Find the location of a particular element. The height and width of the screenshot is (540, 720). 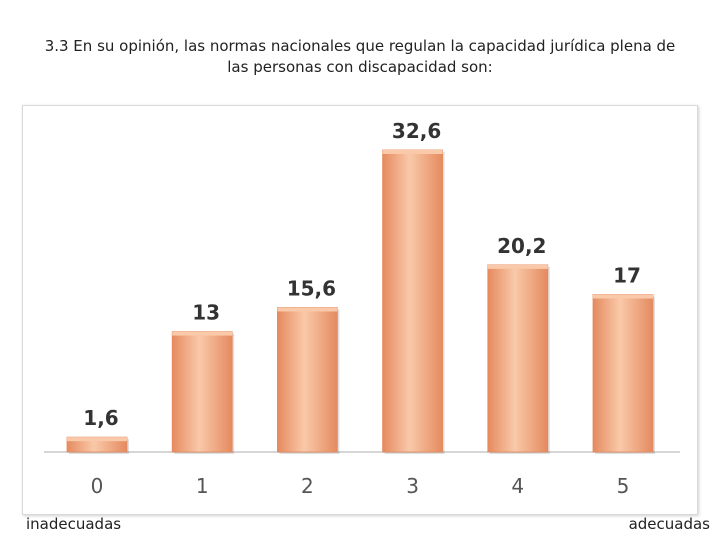

chart-title-line-2: las personas con discapacidad son: is located at coordinates (360, 67).